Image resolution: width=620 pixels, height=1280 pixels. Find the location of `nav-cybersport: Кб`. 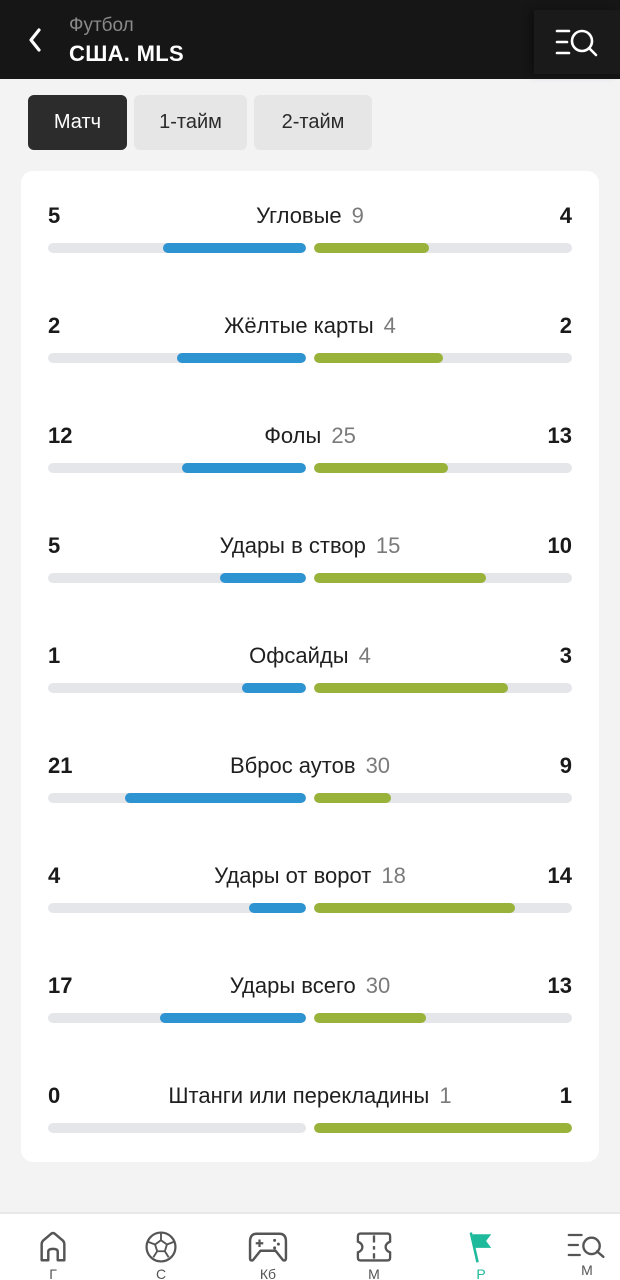

nav-cybersport: Кб is located at coordinates (268, 1247).